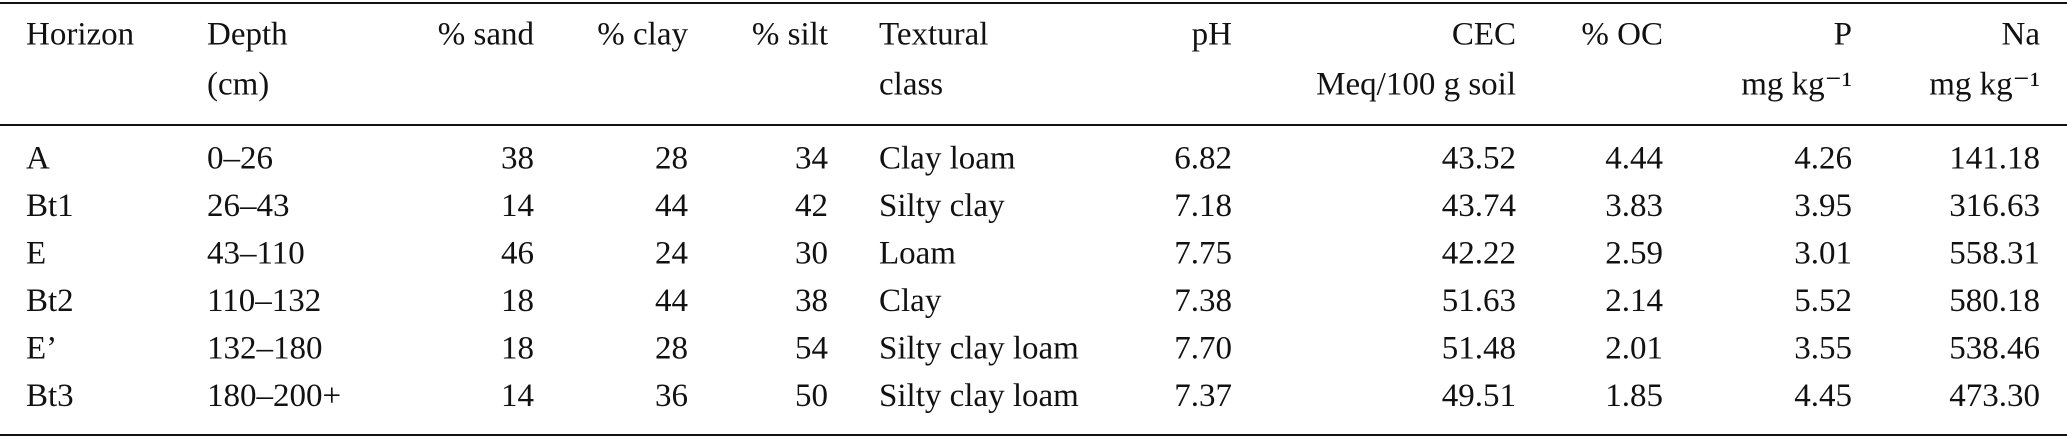  I want to click on table-cell: 0–26, so click(240, 159).